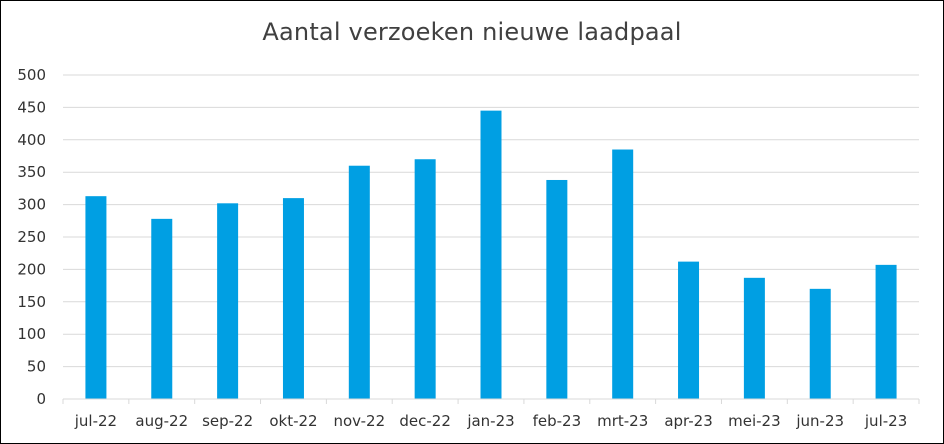 This screenshot has height=444, width=944. I want to click on x-tick-label: jul-22, so click(95, 421).